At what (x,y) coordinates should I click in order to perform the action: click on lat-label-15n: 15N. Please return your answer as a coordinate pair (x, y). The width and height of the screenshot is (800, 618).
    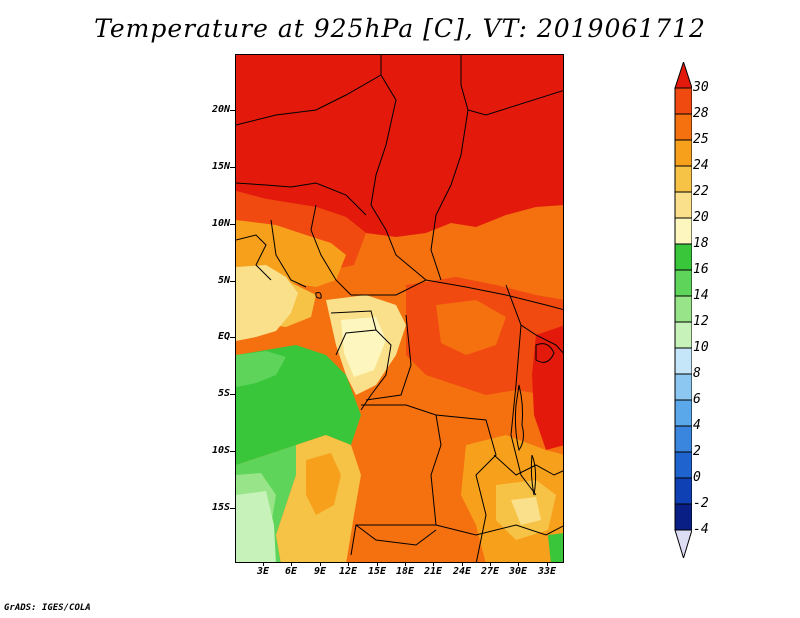
    Looking at the image, I should click on (220, 166).